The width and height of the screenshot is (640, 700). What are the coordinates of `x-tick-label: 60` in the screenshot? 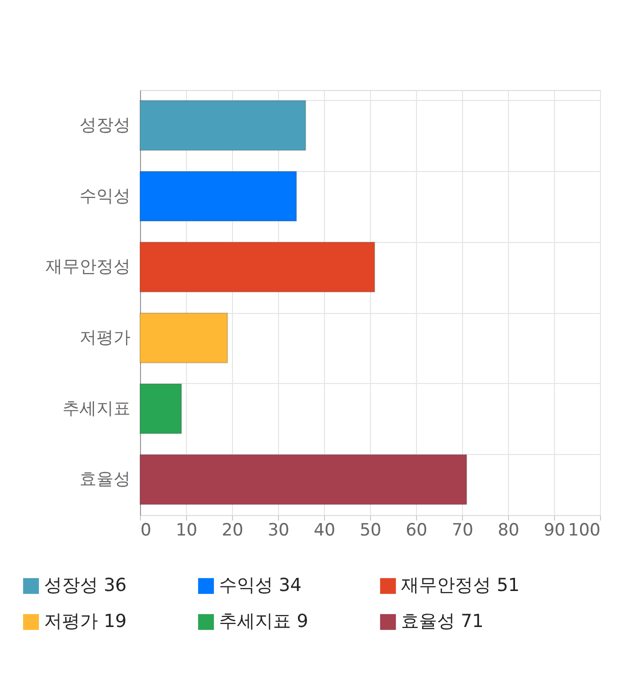 It's located at (417, 530).